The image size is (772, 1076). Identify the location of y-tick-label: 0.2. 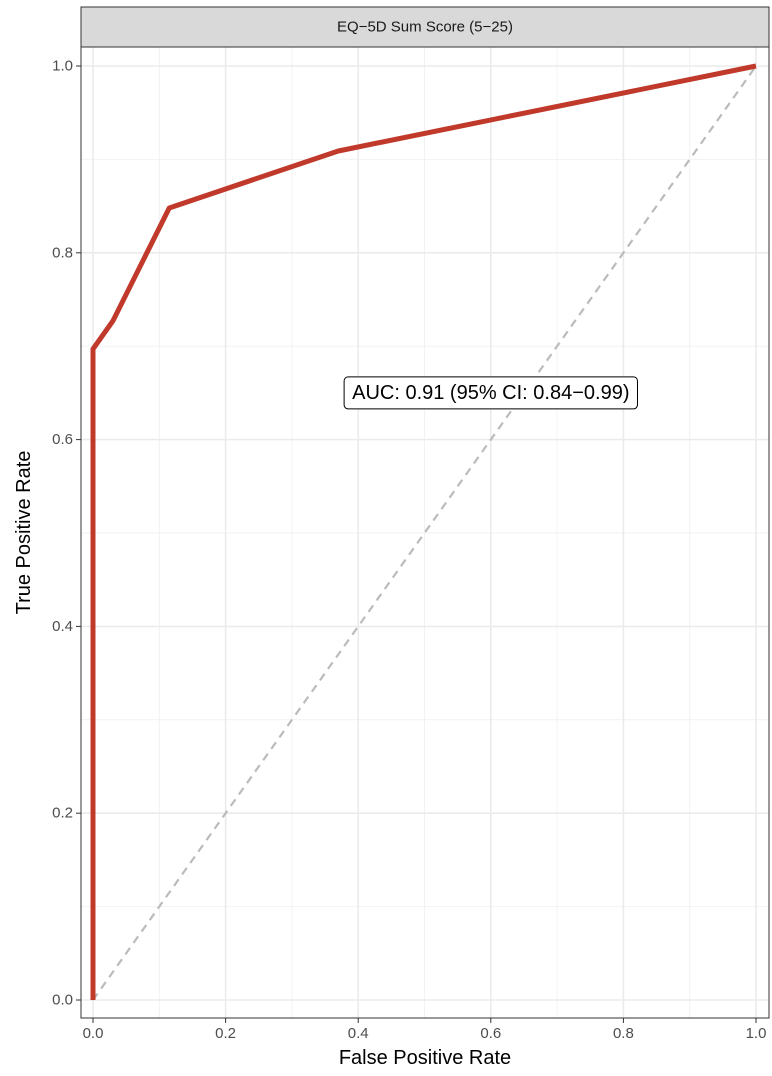
(62, 813).